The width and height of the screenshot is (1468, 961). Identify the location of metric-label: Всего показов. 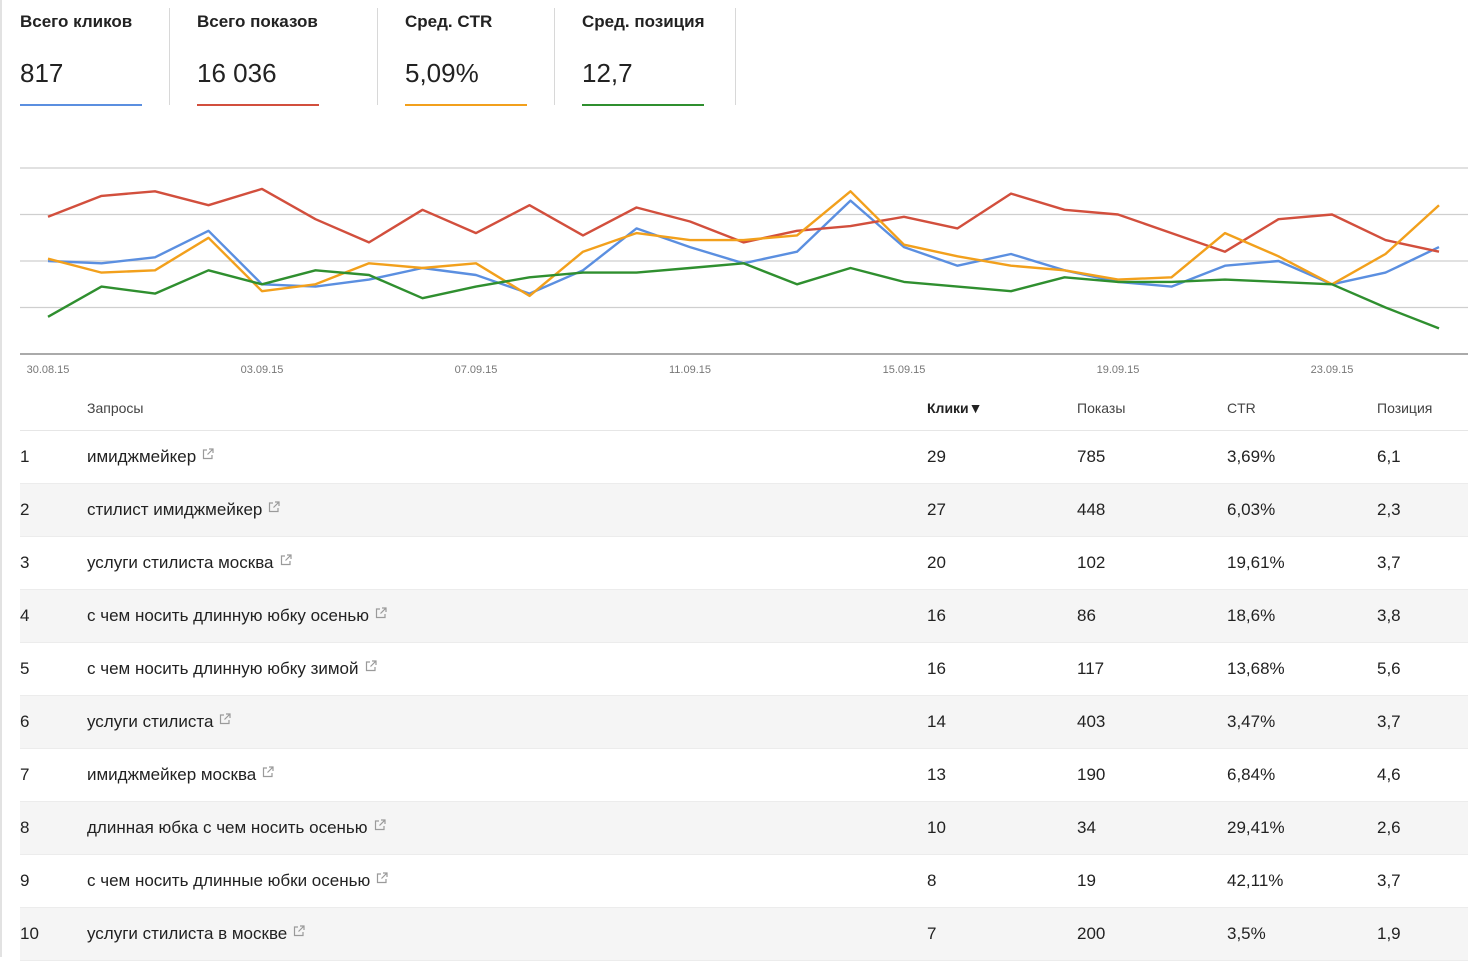
(257, 21).